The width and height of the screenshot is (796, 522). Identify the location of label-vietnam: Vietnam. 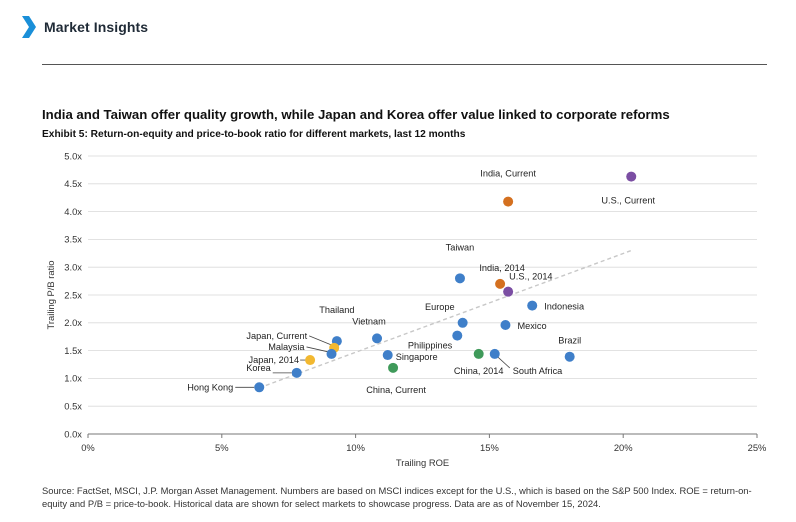
(369, 321).